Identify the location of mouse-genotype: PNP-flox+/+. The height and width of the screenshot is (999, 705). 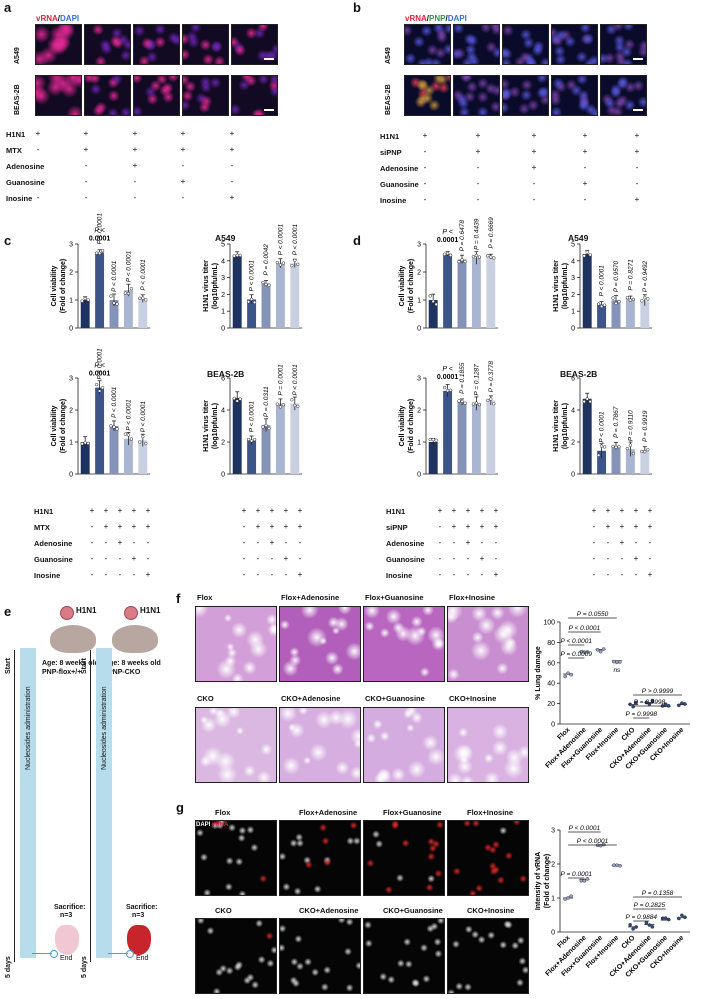
(62, 672).